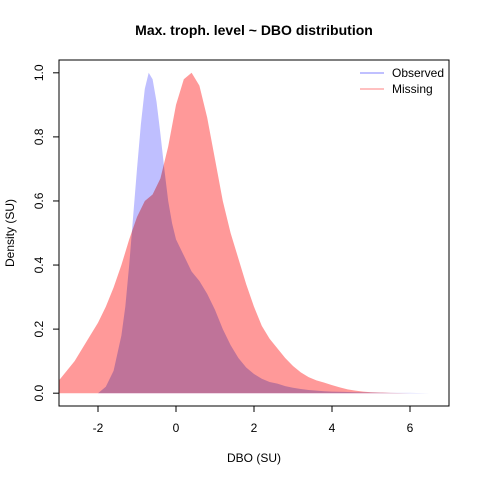 The width and height of the screenshot is (480, 480). I want to click on x-tick-label: -2, so click(98, 428).